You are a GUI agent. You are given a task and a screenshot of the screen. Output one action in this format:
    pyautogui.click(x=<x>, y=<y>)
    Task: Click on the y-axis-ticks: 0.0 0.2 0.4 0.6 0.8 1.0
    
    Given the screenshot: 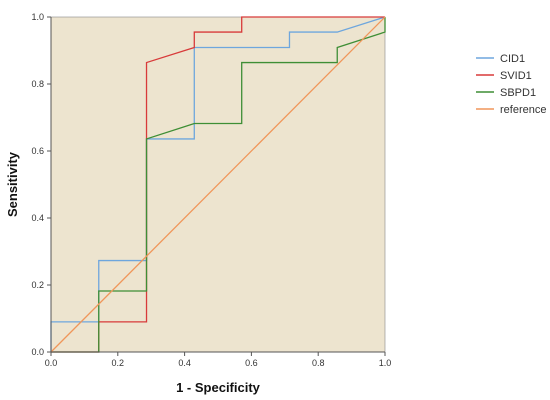 What is the action you would take?
    pyautogui.click(x=41, y=184)
    